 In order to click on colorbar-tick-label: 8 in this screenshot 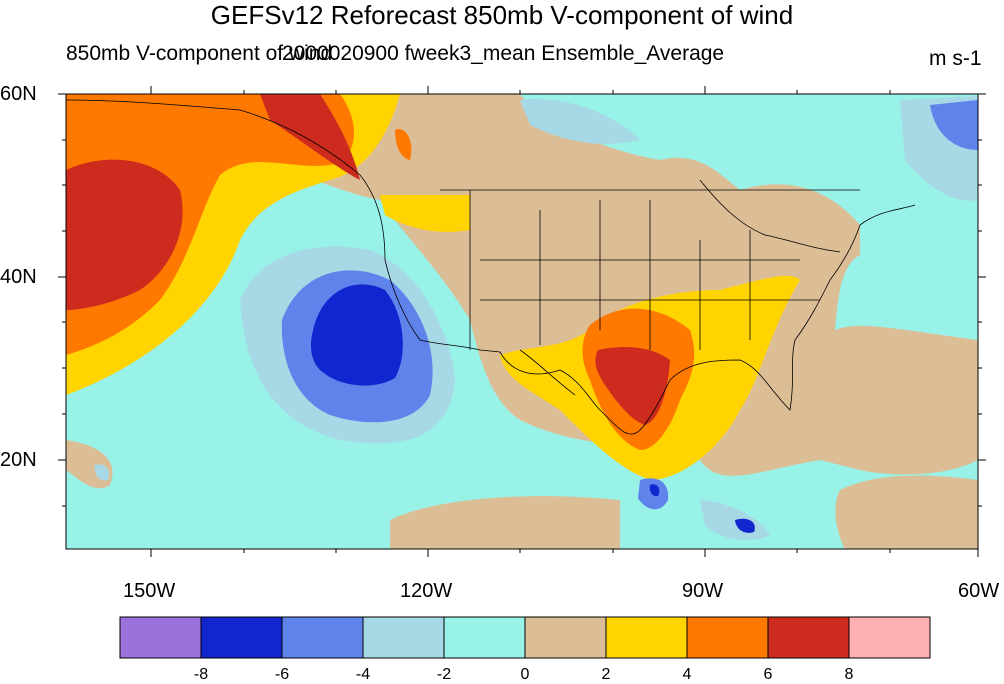, I will do `click(849, 674)`.